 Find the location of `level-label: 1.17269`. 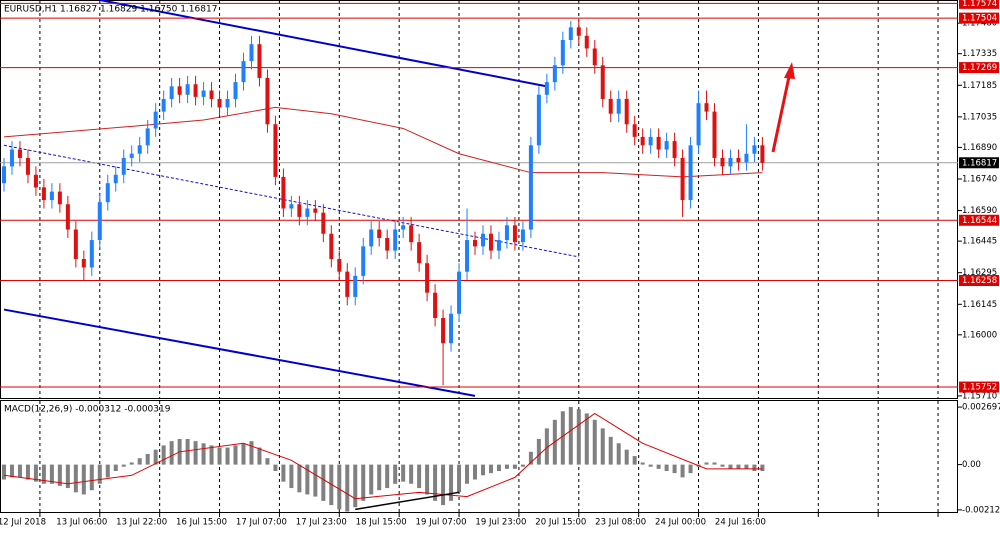

level-label: 1.17269 is located at coordinates (979, 68).